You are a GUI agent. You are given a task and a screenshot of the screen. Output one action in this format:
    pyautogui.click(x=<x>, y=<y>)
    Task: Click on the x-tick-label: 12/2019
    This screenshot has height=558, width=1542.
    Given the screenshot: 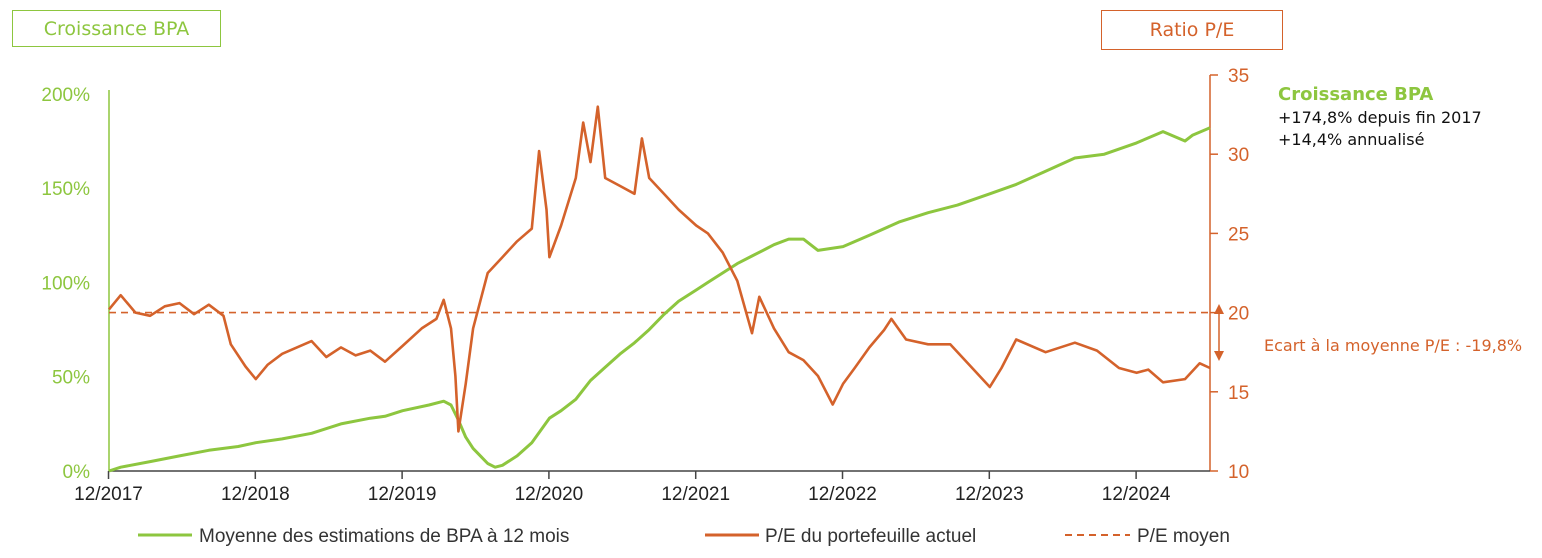 What is the action you would take?
    pyautogui.click(x=402, y=494)
    